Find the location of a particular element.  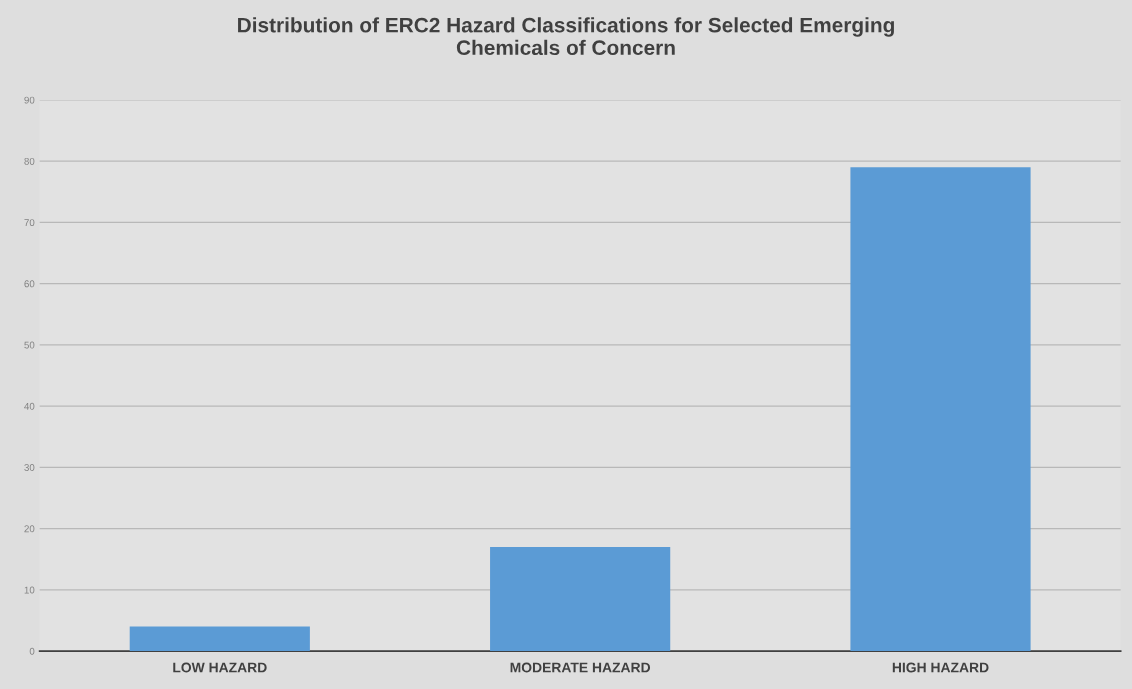

y-tick-label: 90 is located at coordinates (29, 100).